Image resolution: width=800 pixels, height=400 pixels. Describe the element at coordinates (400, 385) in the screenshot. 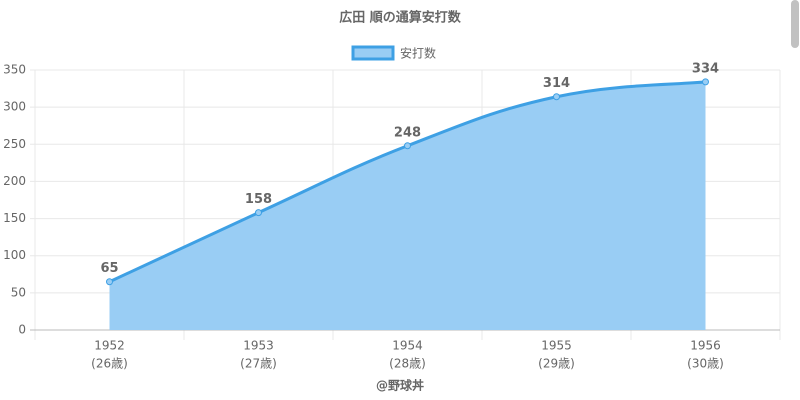

I see `x-axis-title: @野球丼` at that location.